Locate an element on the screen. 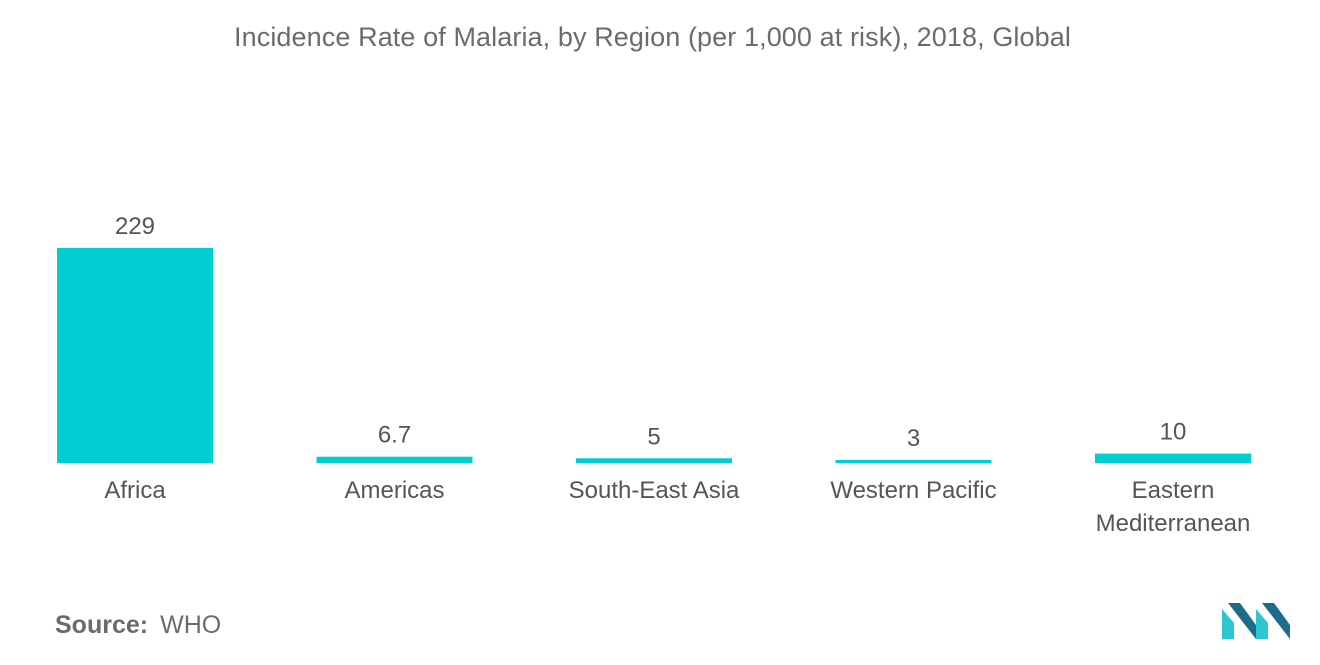 The image size is (1320, 665). bar-value-label-2: 5 is located at coordinates (653, 436).